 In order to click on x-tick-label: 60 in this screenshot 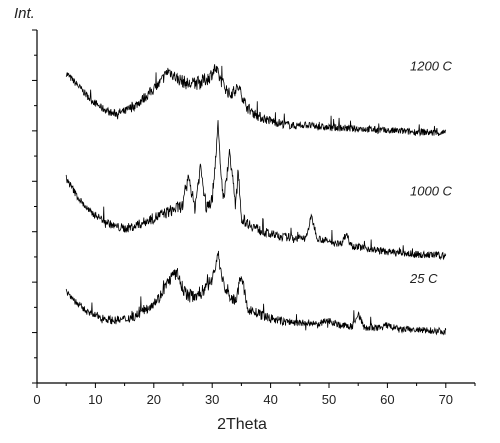, I will do `click(387, 399)`.